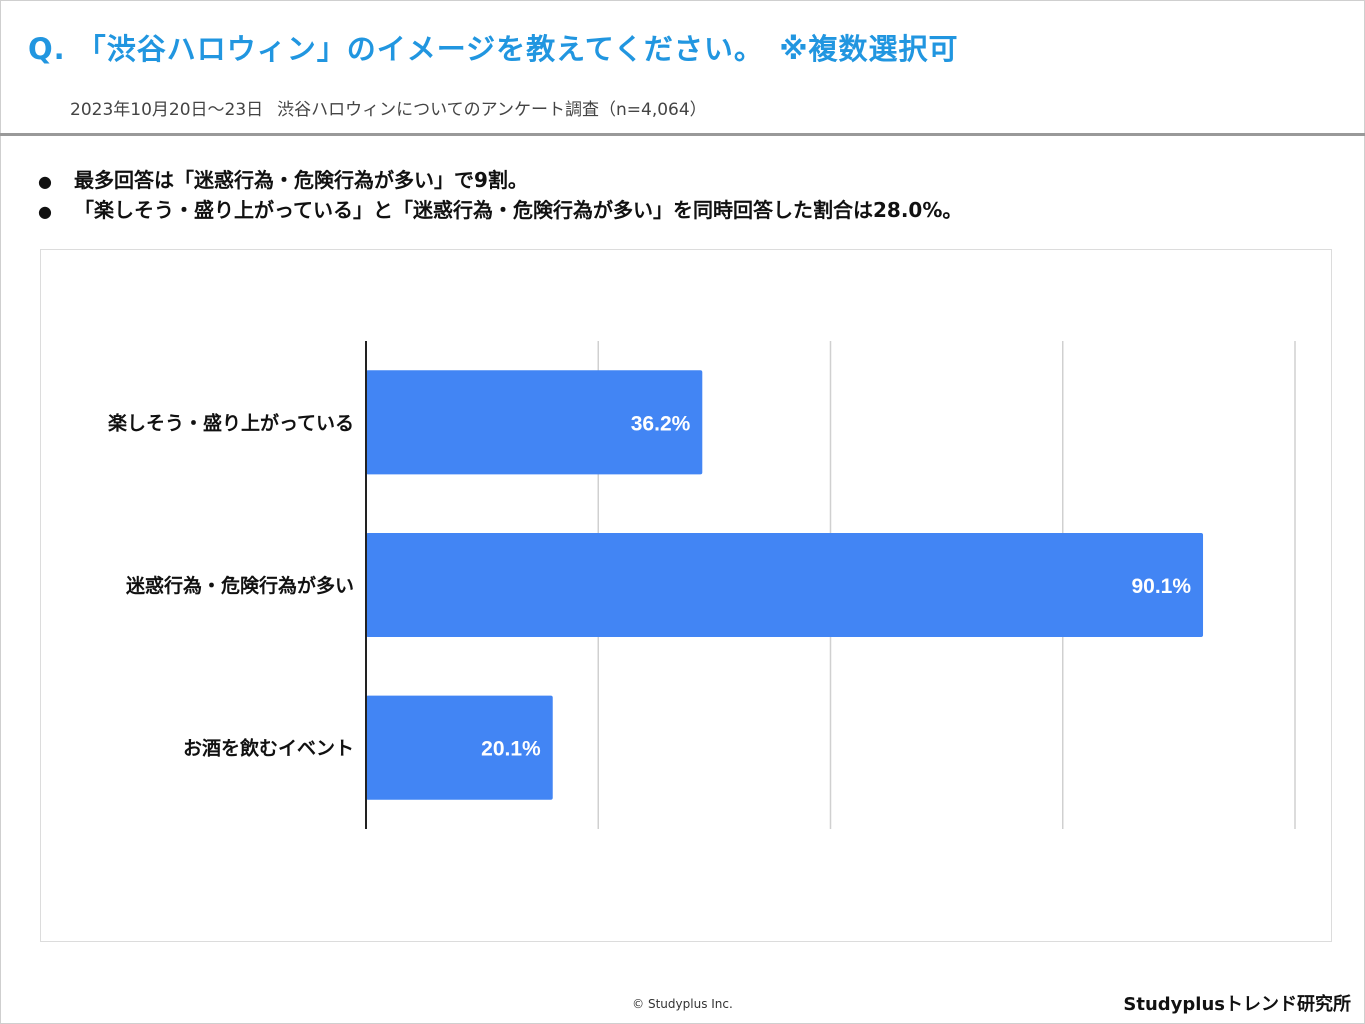 This screenshot has height=1024, width=1365. I want to click on header-divider, so click(682, 134).